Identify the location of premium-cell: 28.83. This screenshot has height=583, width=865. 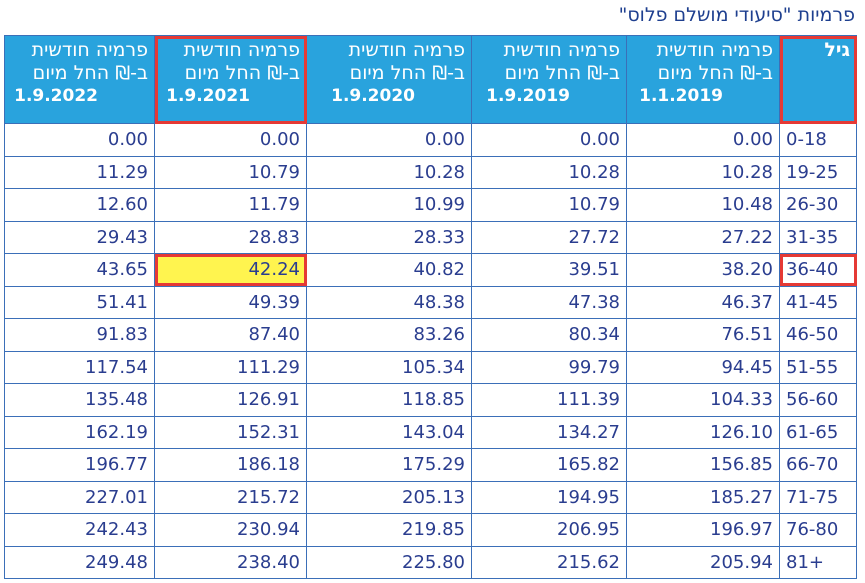
(230, 237).